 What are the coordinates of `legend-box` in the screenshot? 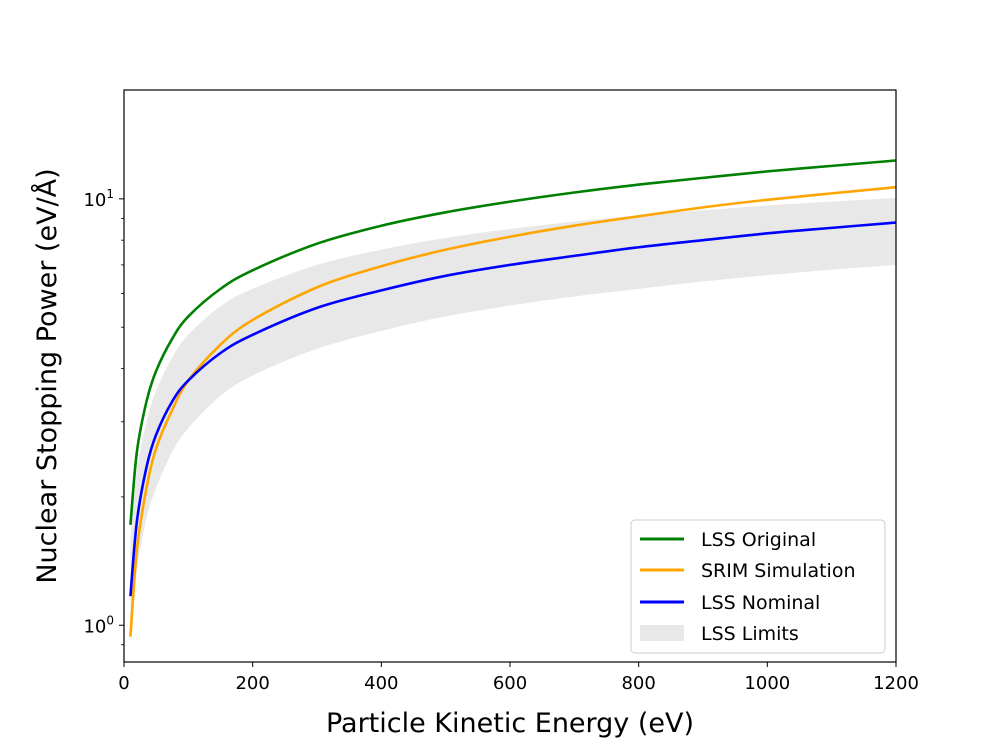 It's located at (758, 586).